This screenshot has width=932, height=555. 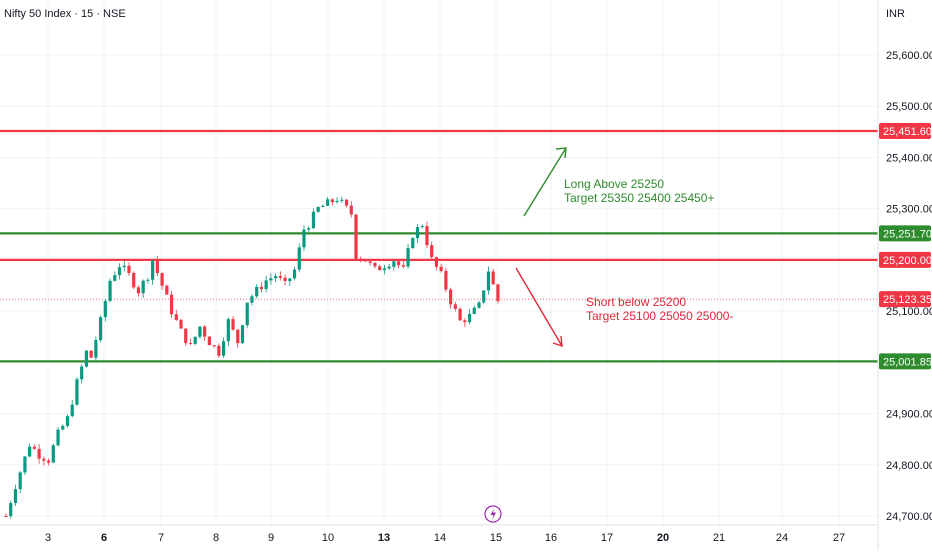 I want to click on long-arrow-head, so click(x=561, y=153).